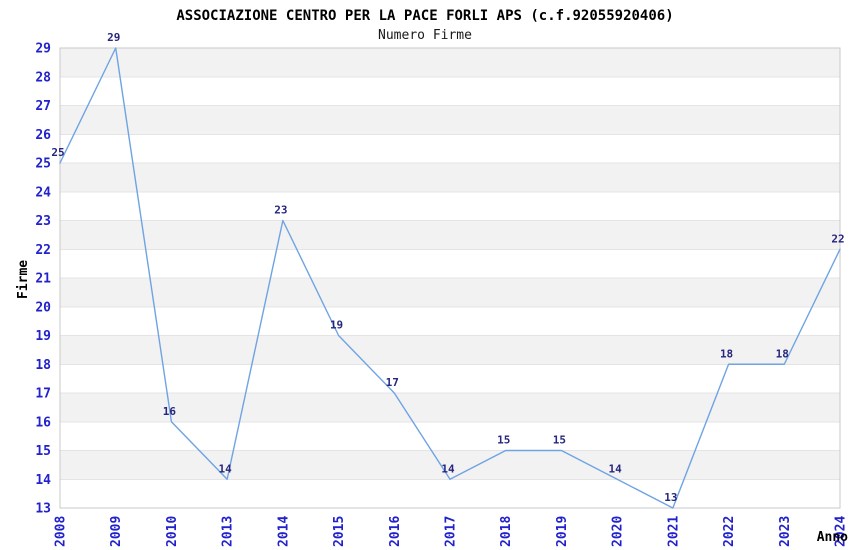  Describe the element at coordinates (785, 531) in the screenshot. I see `x-tick-label: 2023` at that location.